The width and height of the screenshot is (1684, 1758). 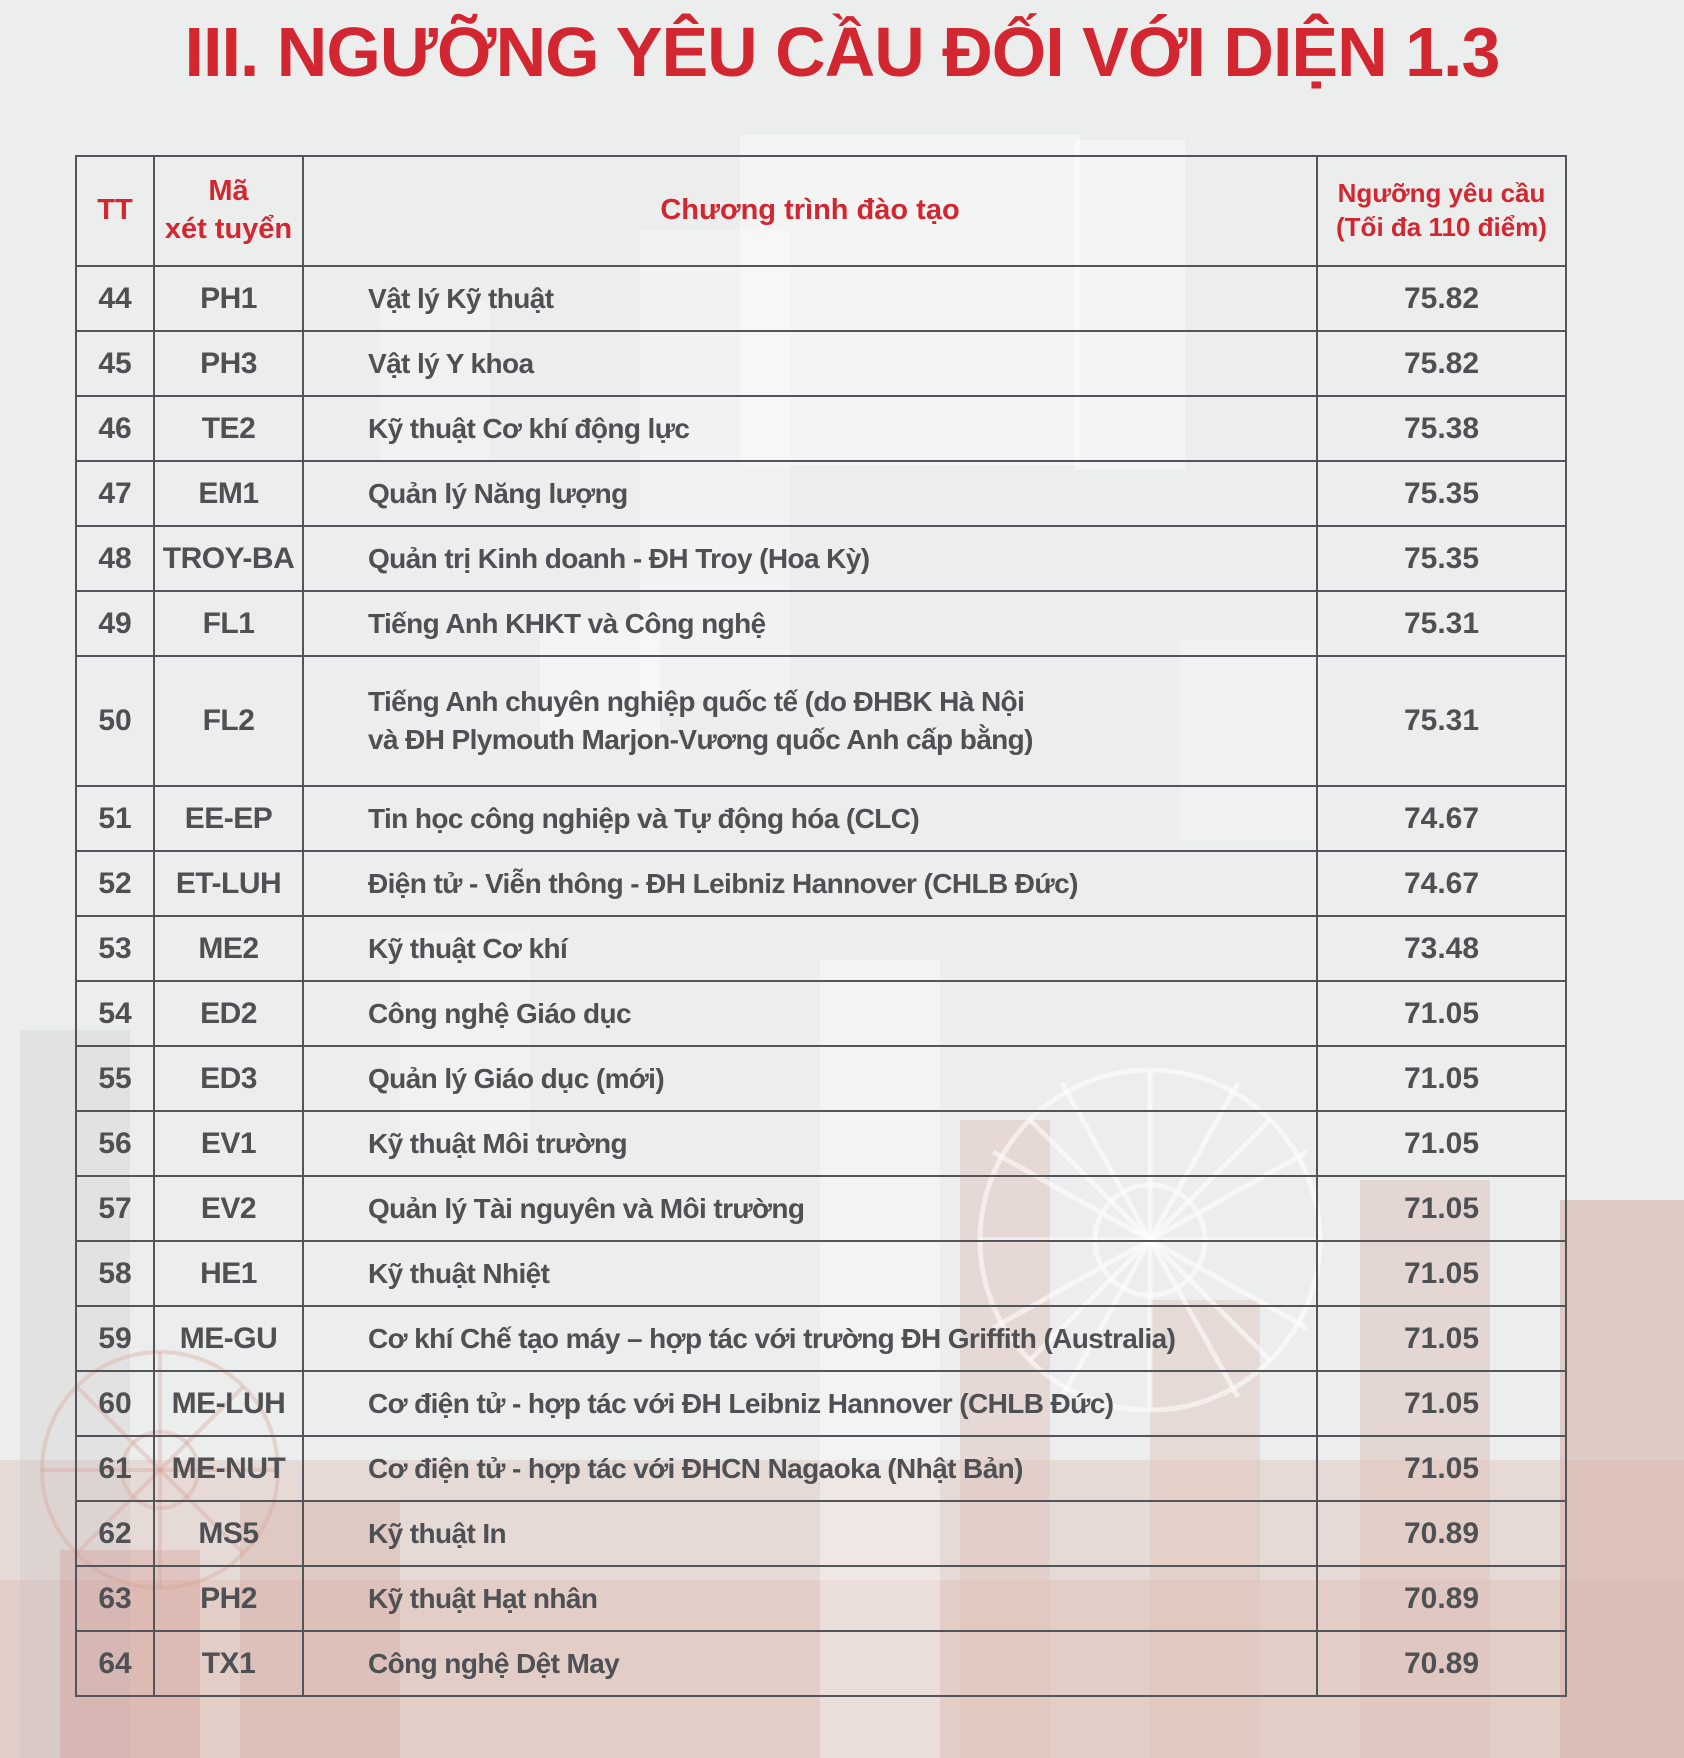 I want to click on cell-tt: 49, so click(x=115, y=623).